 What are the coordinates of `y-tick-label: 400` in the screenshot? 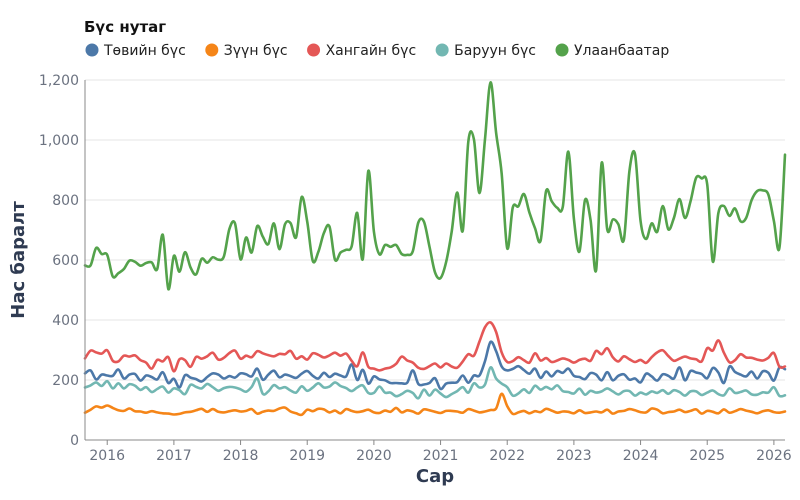 It's located at (65, 321).